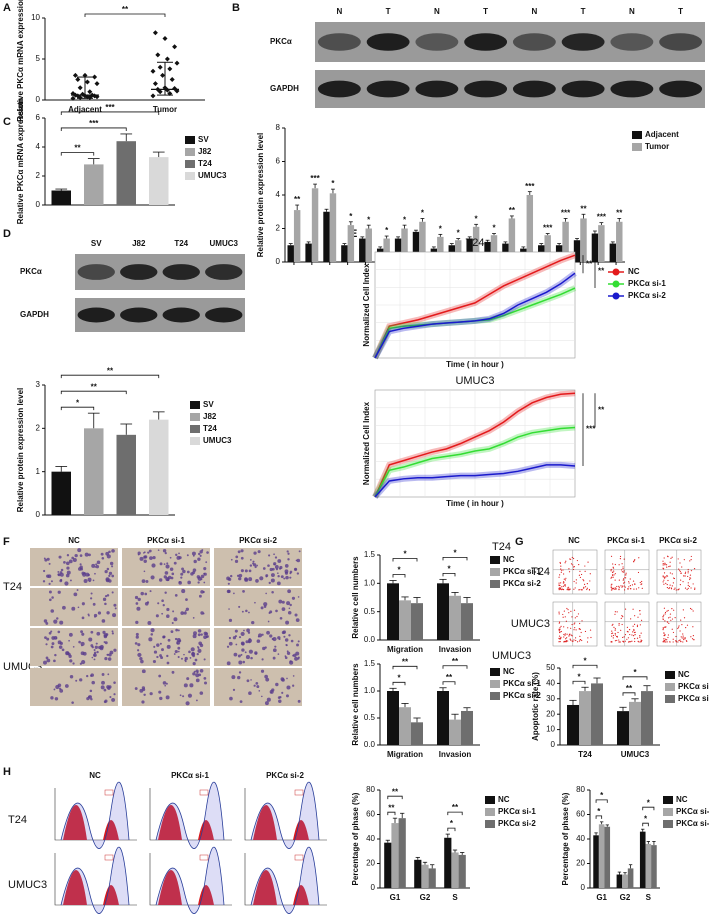  I want to click on y-axis-label: Normalized Cell Index, so click(366, 443).